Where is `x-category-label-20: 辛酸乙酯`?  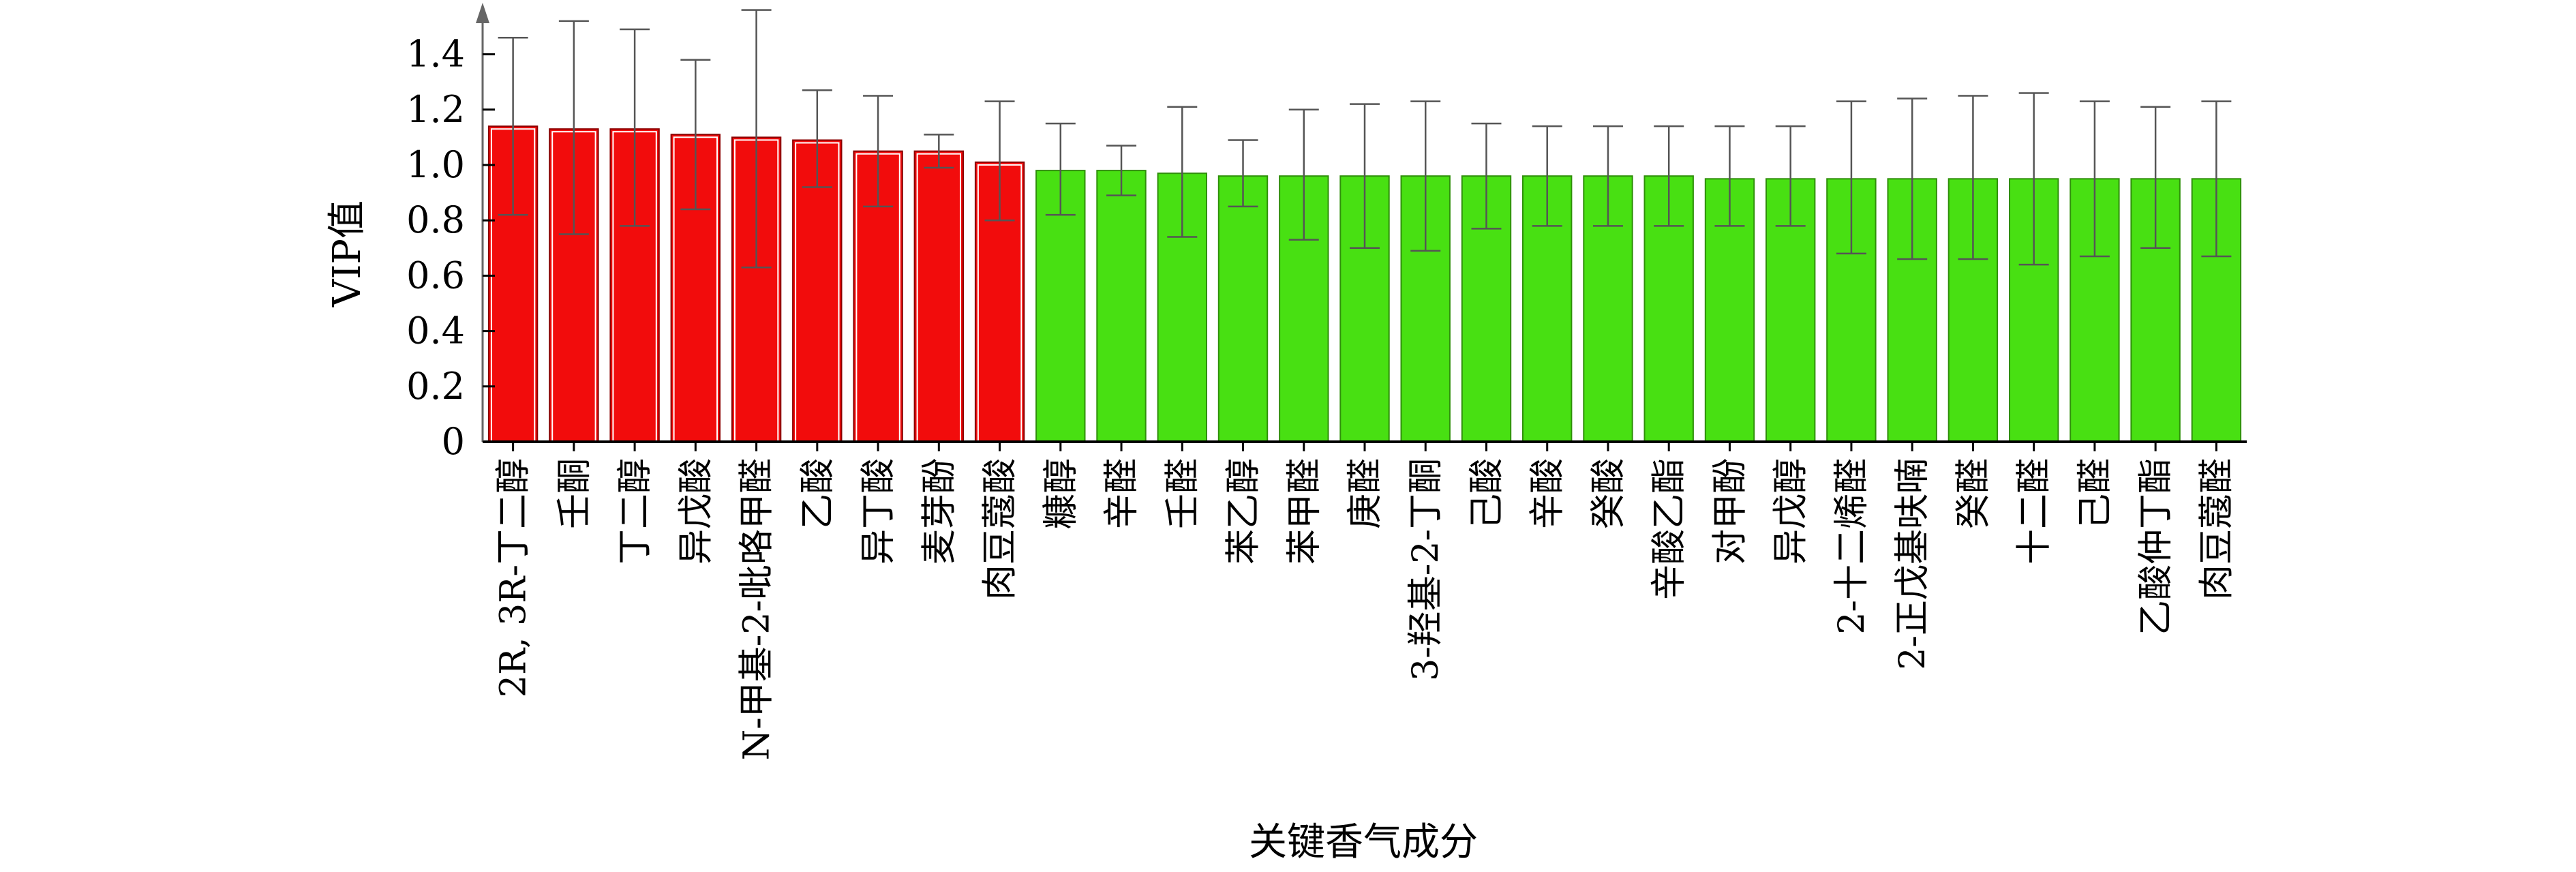 x-category-label-20: 辛酸乙酯 is located at coordinates (1669, 529).